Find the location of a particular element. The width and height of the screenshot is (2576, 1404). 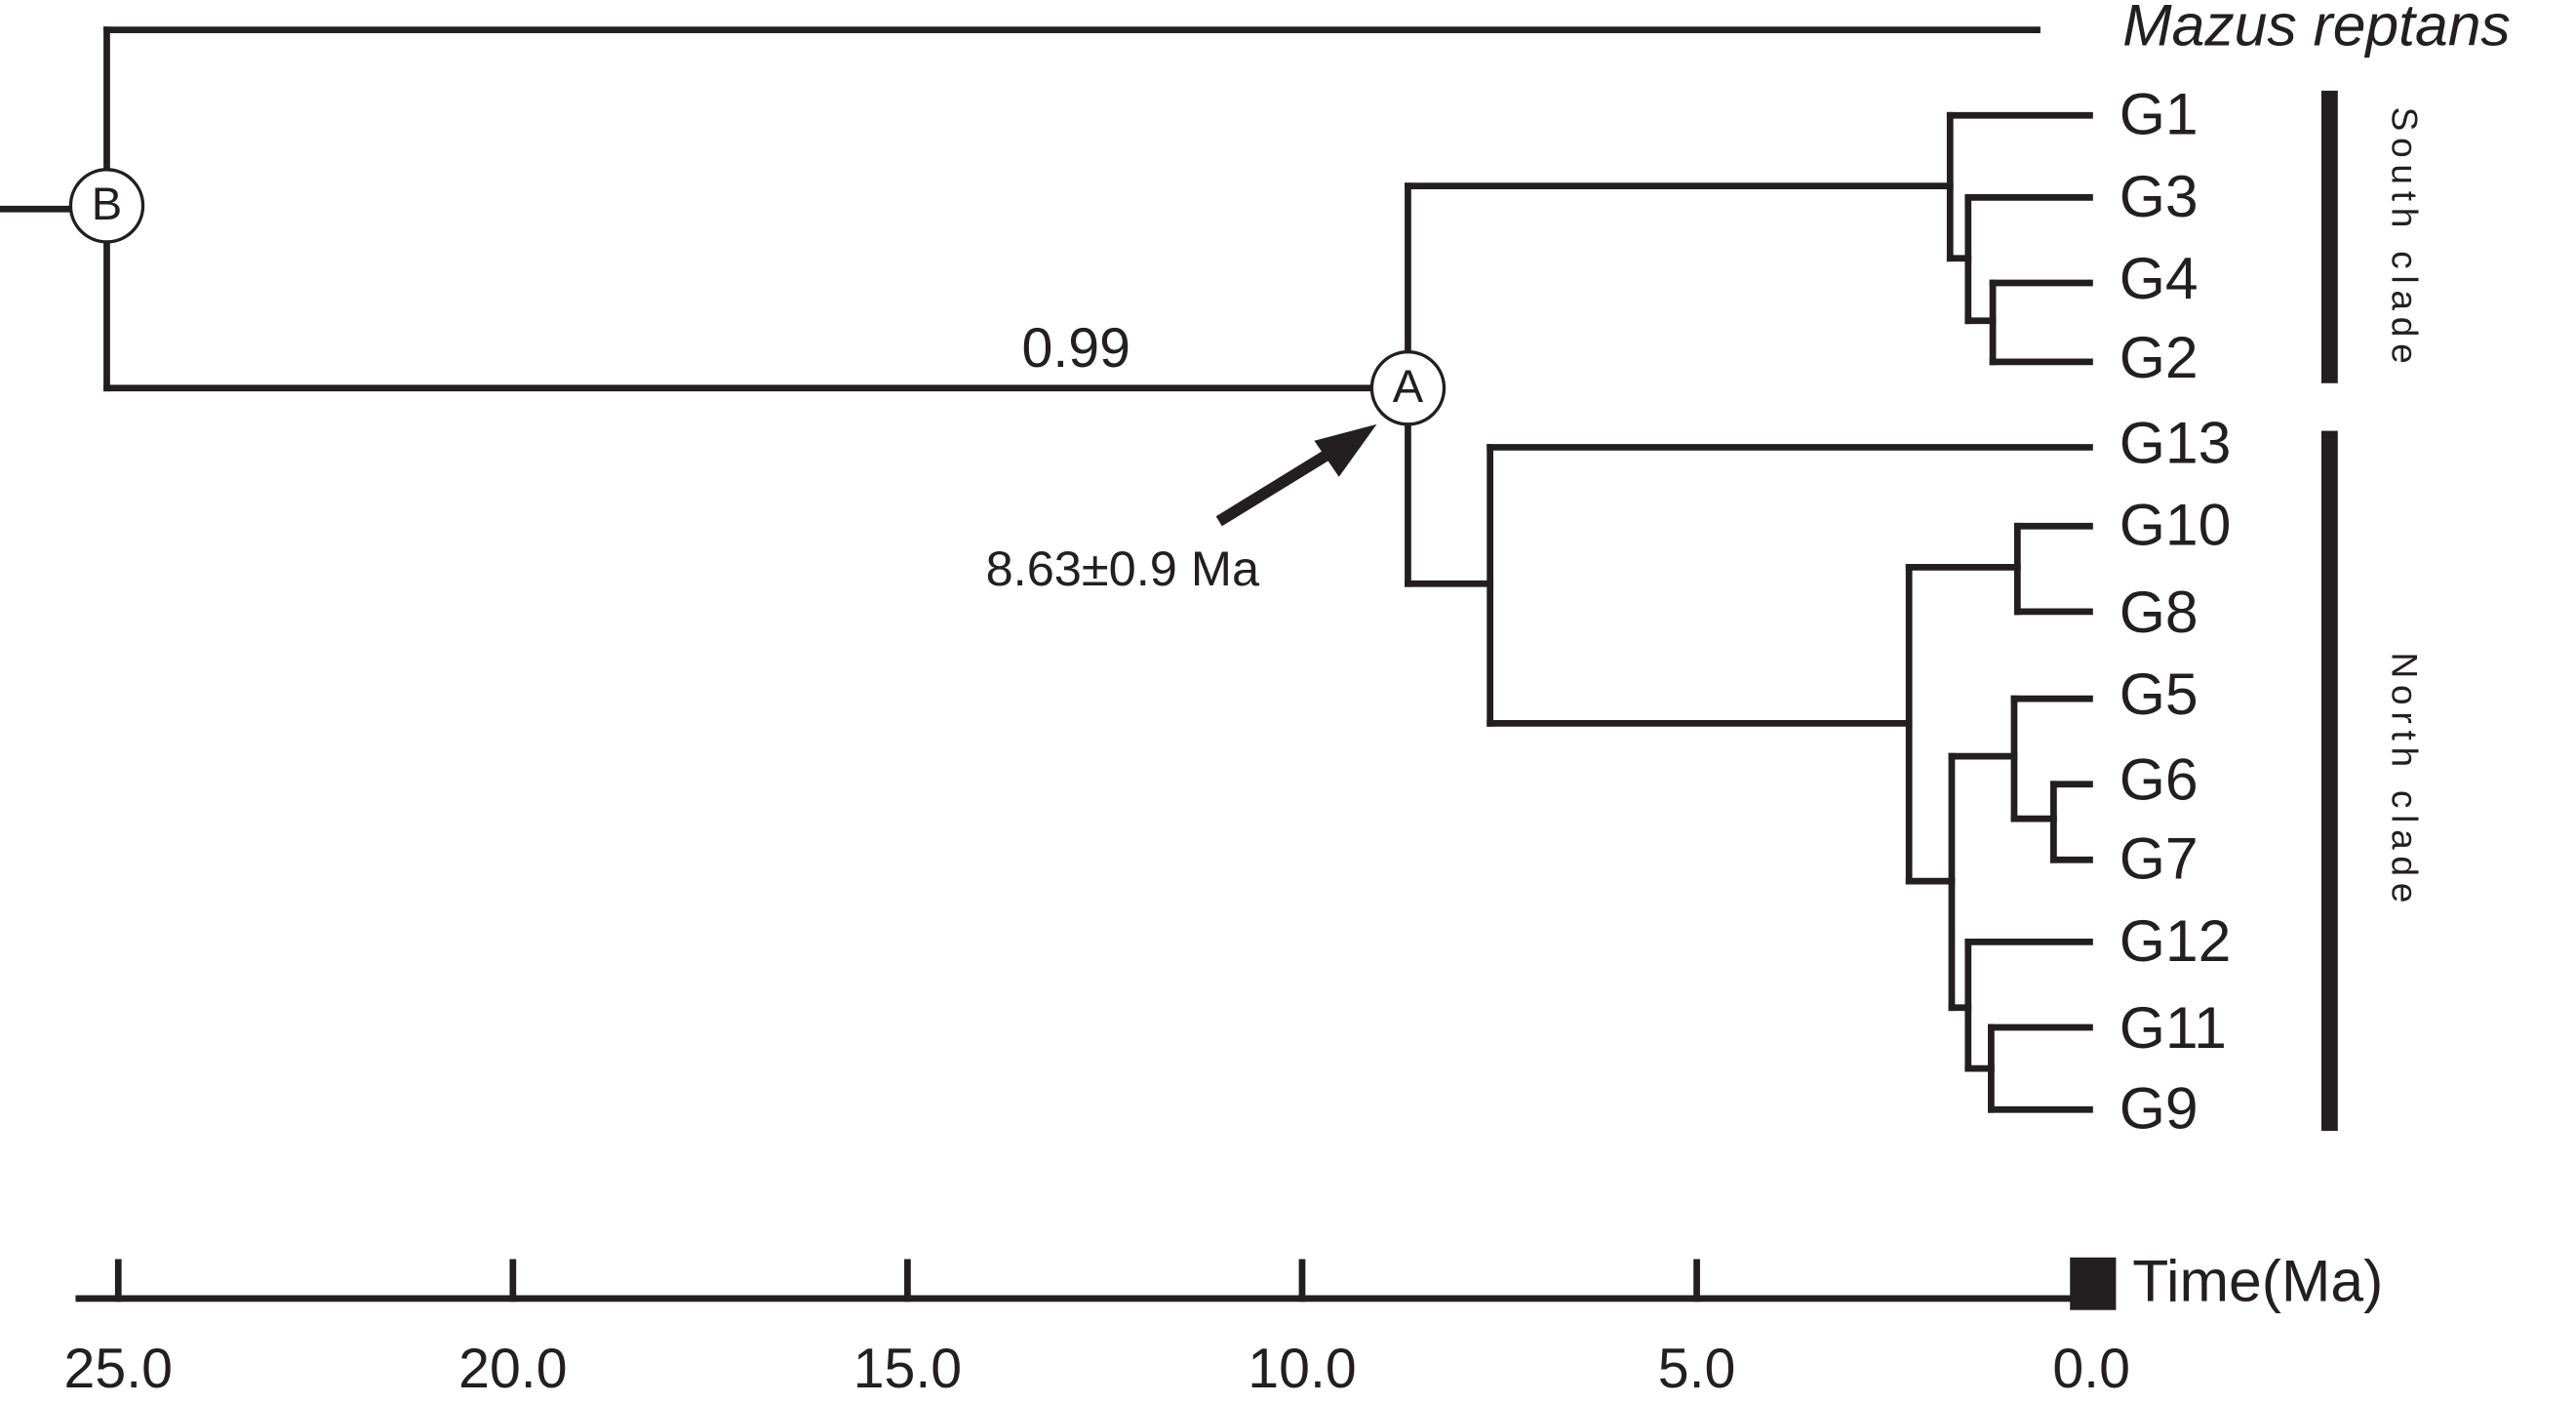

leaf-label: G8 is located at coordinates (2159, 612).